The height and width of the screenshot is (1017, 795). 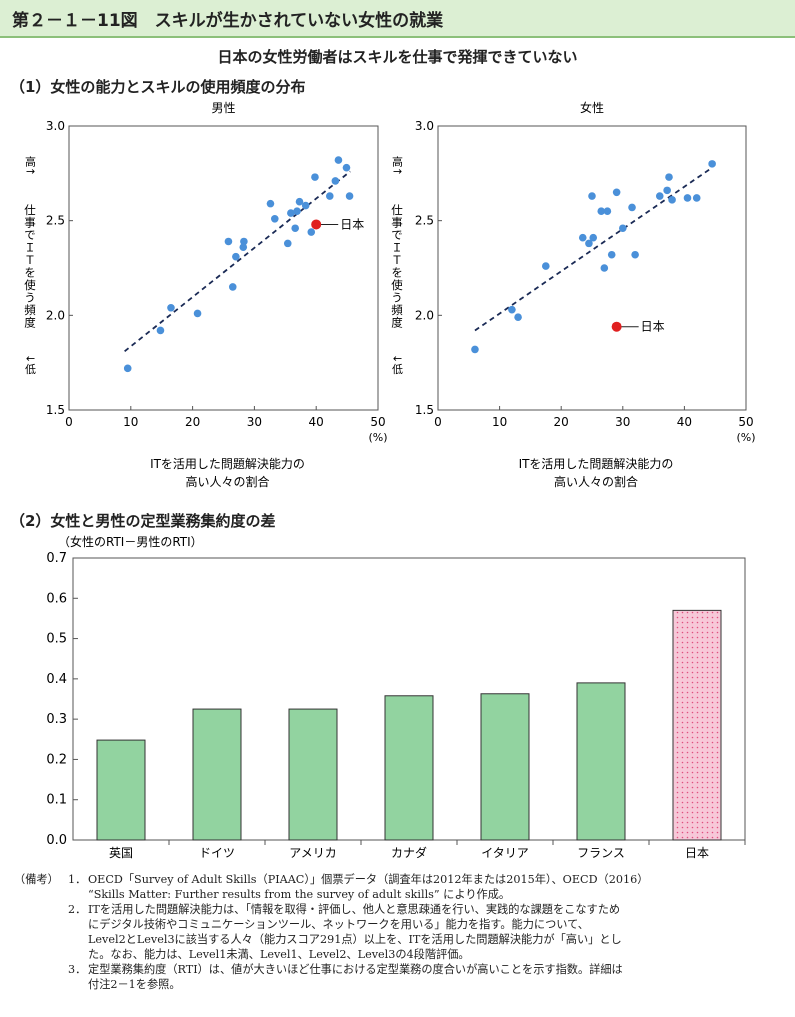 I want to click on bar-category-label: イタリア, so click(x=505, y=853).